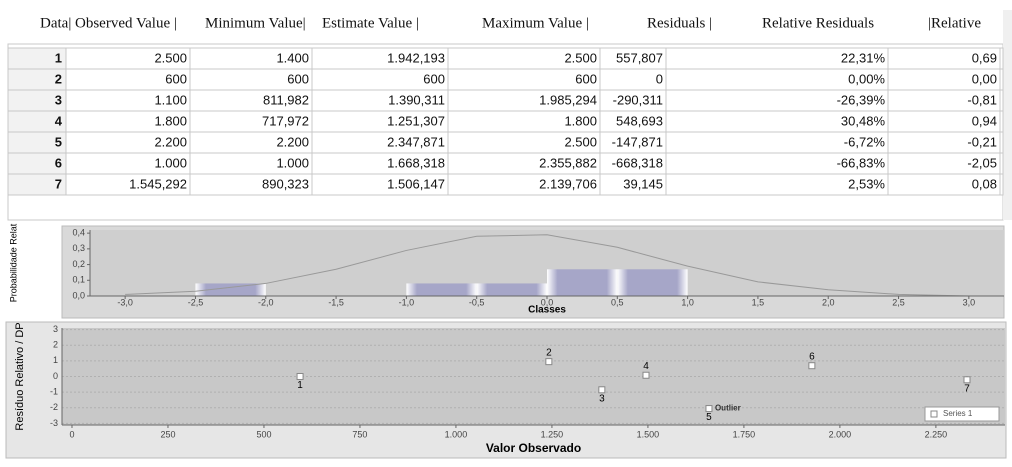 This screenshot has width=1012, height=467. I want to click on cell: 1.545,292, so click(158, 183).